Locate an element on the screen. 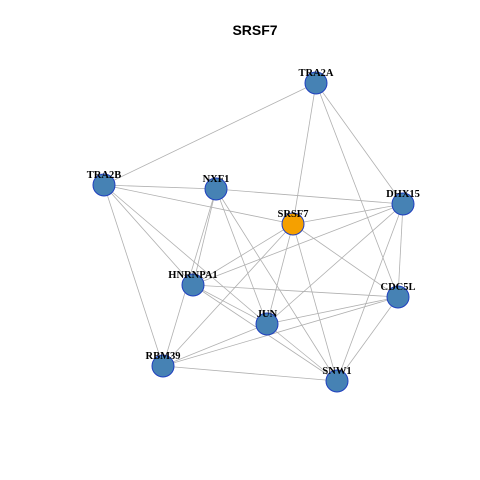 The height and width of the screenshot is (480, 480). node-label-tra2a: TRA2A is located at coordinates (315, 73).